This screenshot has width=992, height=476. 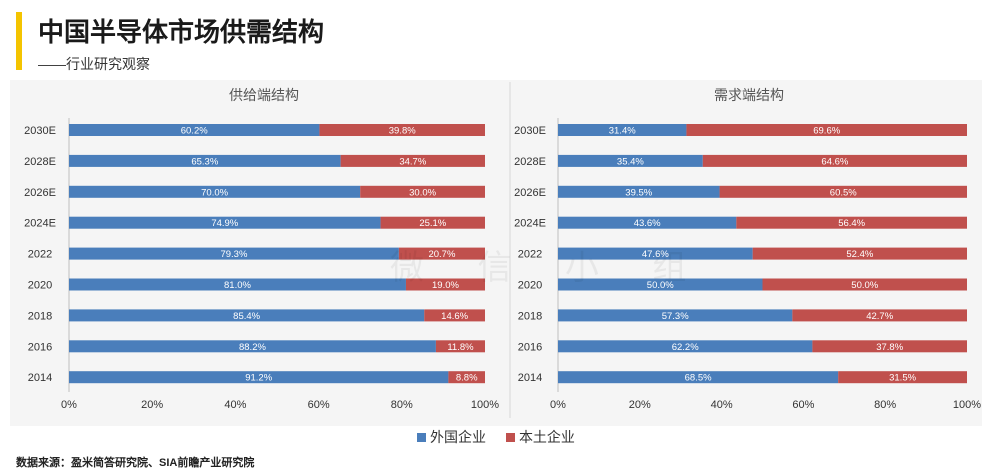 What do you see at coordinates (19, 41) in the screenshot?
I see `title-accent-bar` at bounding box center [19, 41].